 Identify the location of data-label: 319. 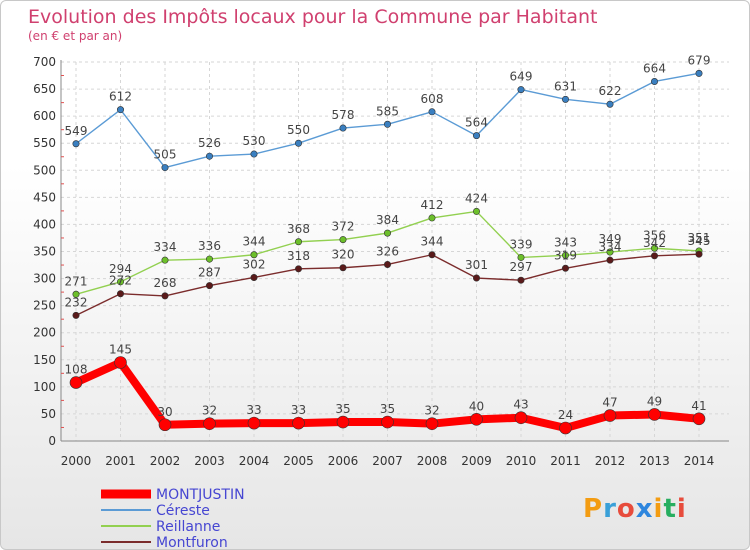
(565, 255).